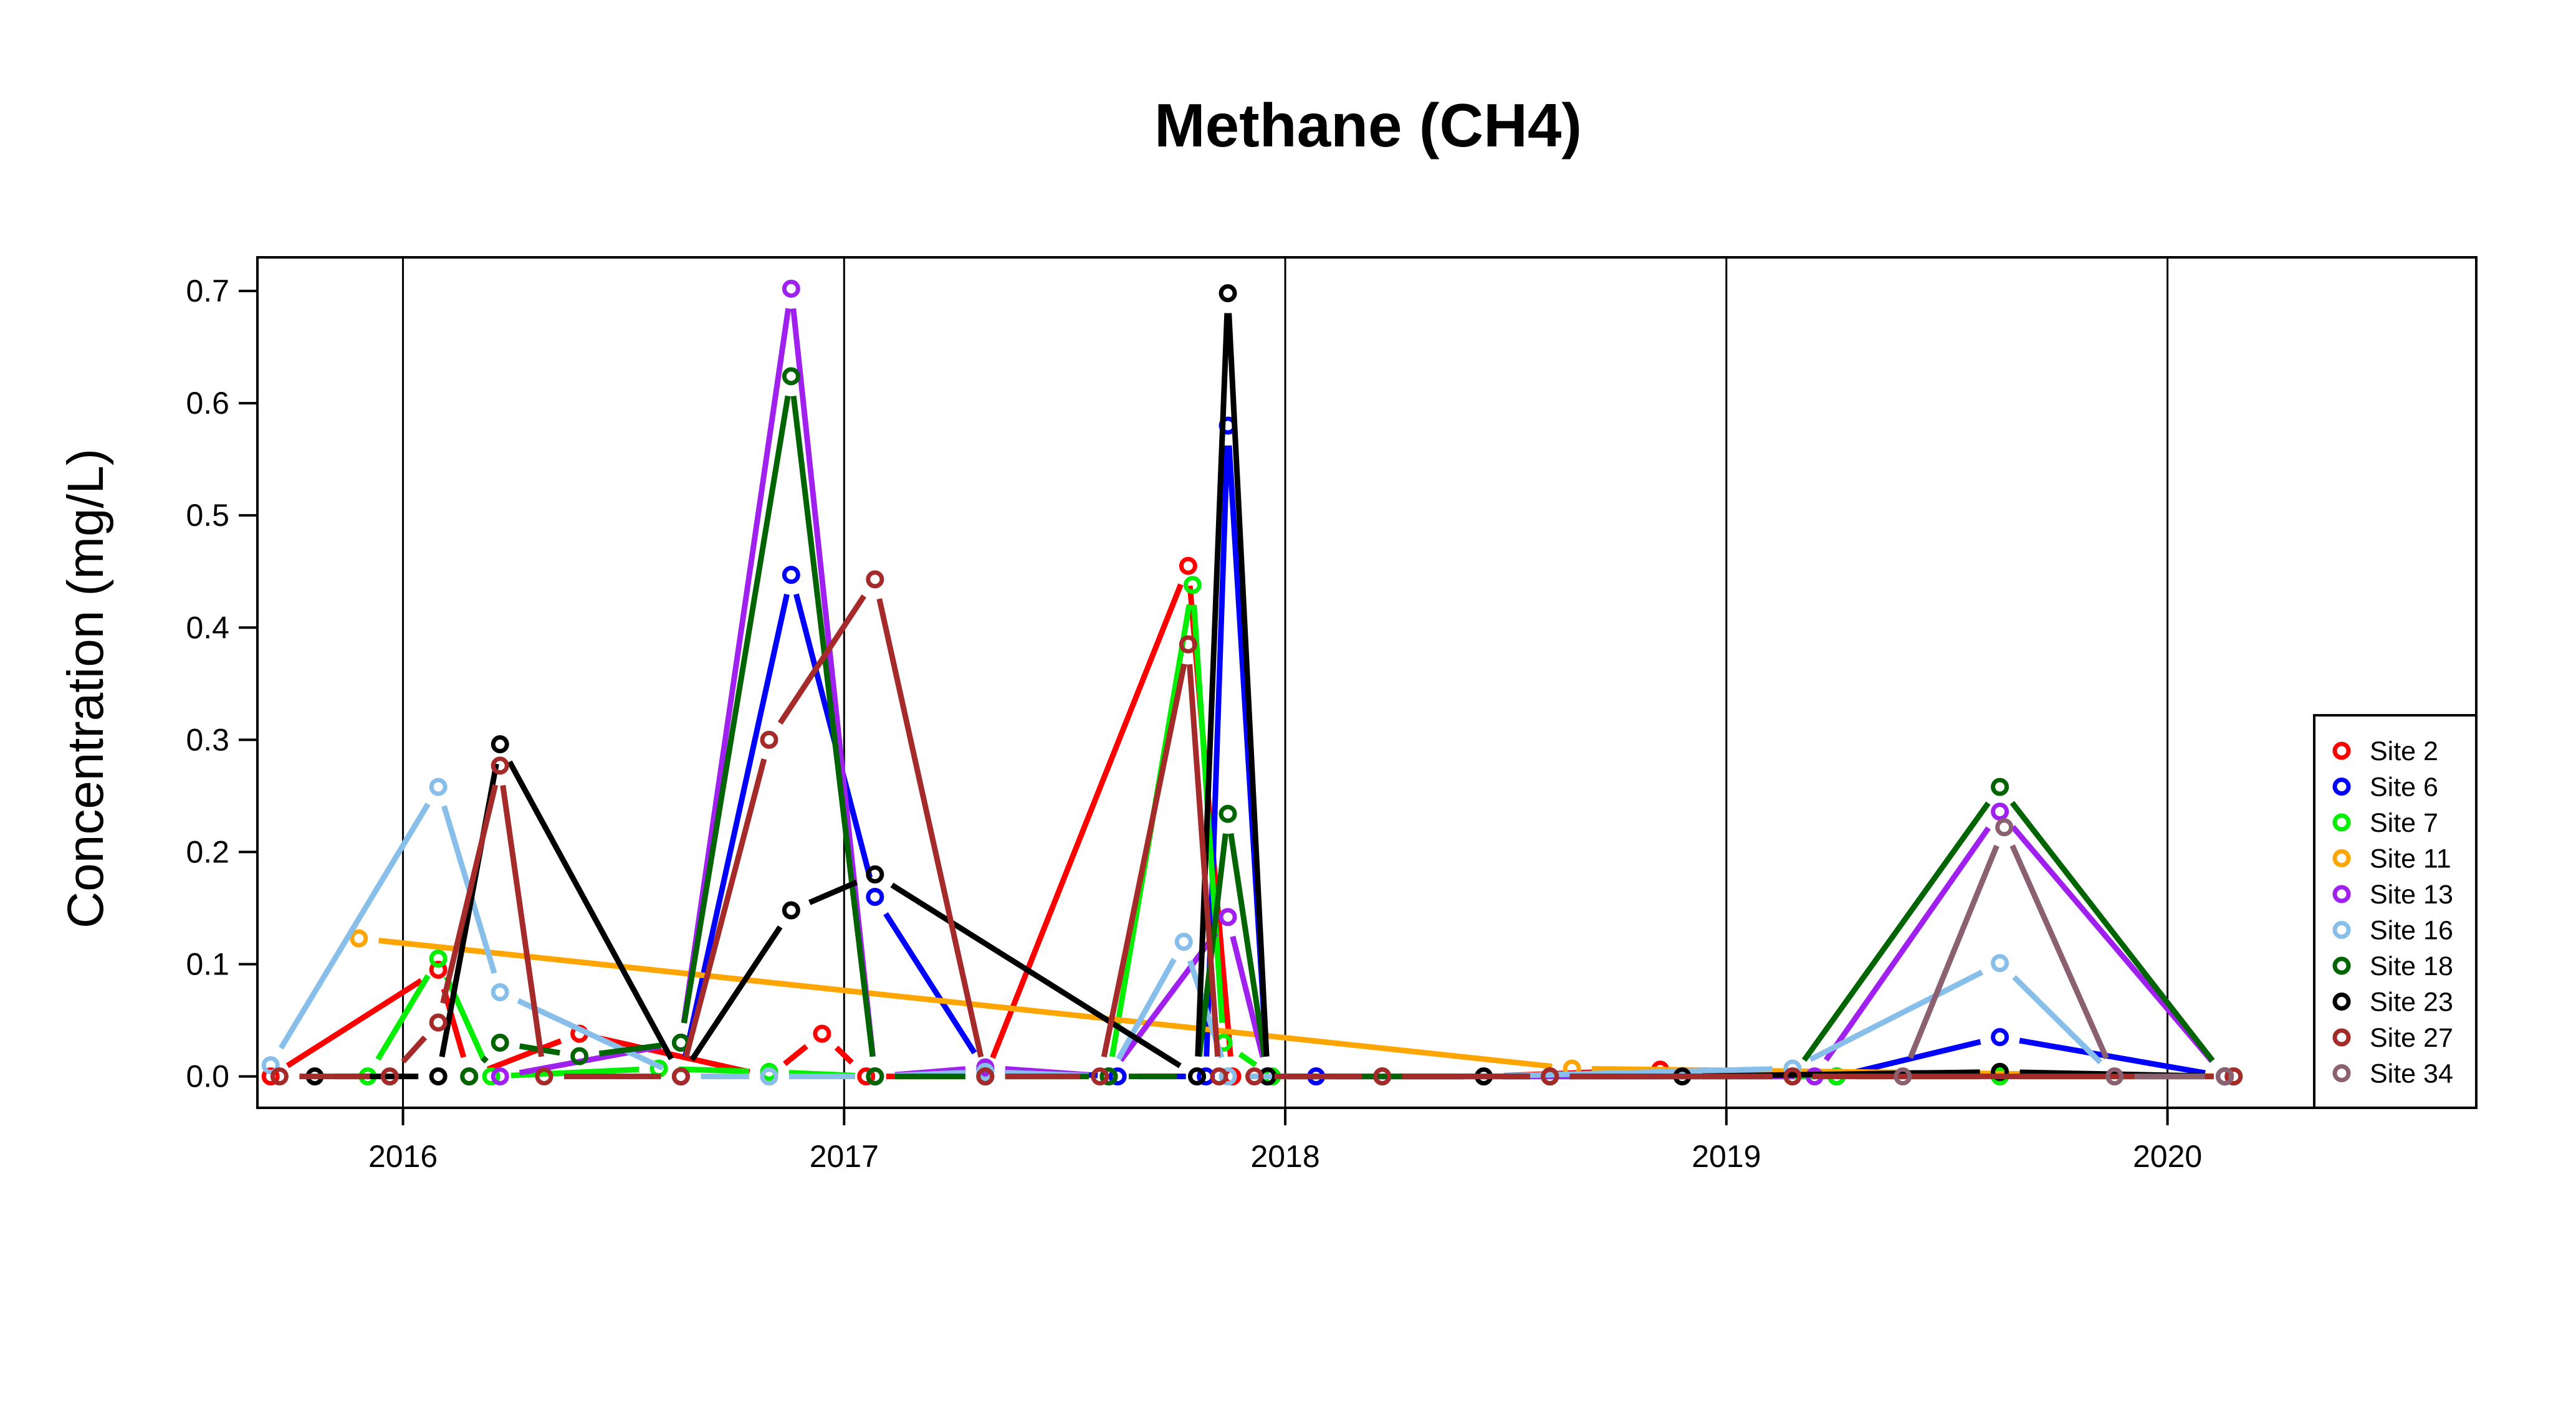 This screenshot has width=2576, height=1410. I want to click on legend-item: Site 13, so click(2392, 895).